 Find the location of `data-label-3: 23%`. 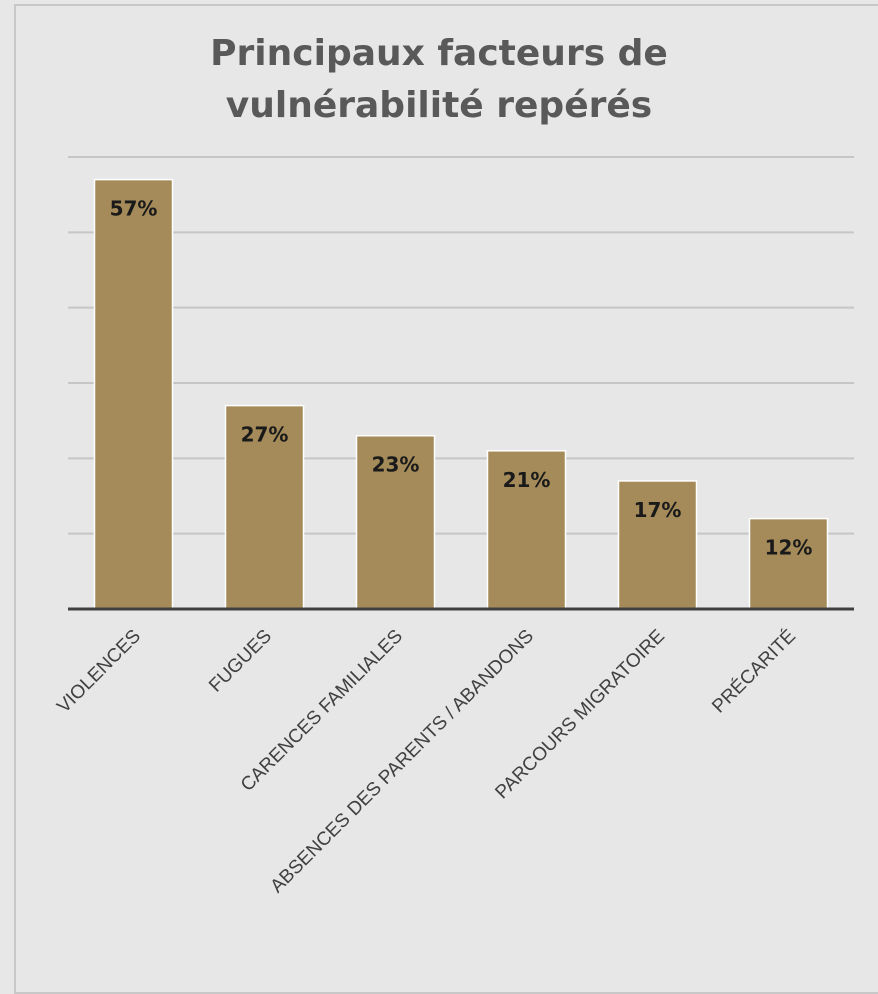

data-label-3: 23% is located at coordinates (396, 465).